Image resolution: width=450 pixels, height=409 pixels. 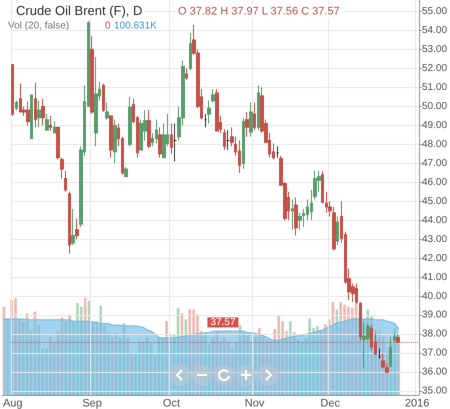 I want to click on y-tick-label: 49.00, so click(x=435, y=125).